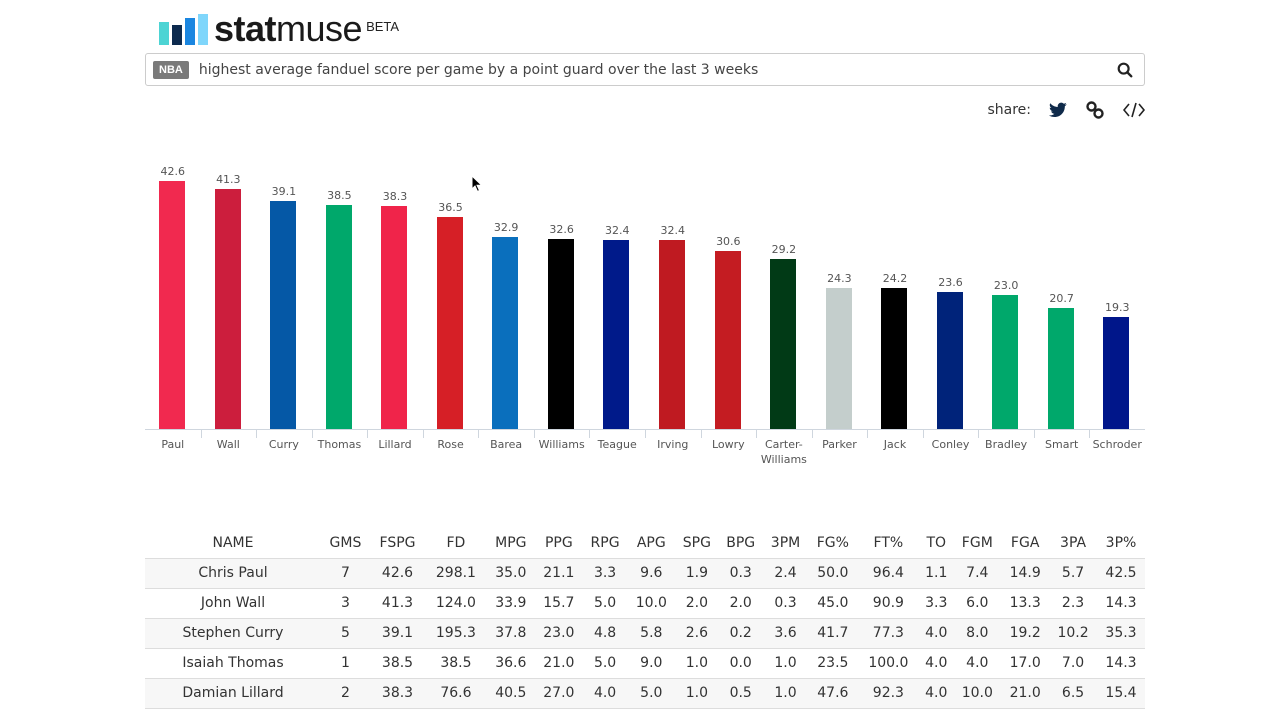 Image resolution: width=1274 pixels, height=716 pixels. I want to click on column-header: RPG, so click(605, 543).